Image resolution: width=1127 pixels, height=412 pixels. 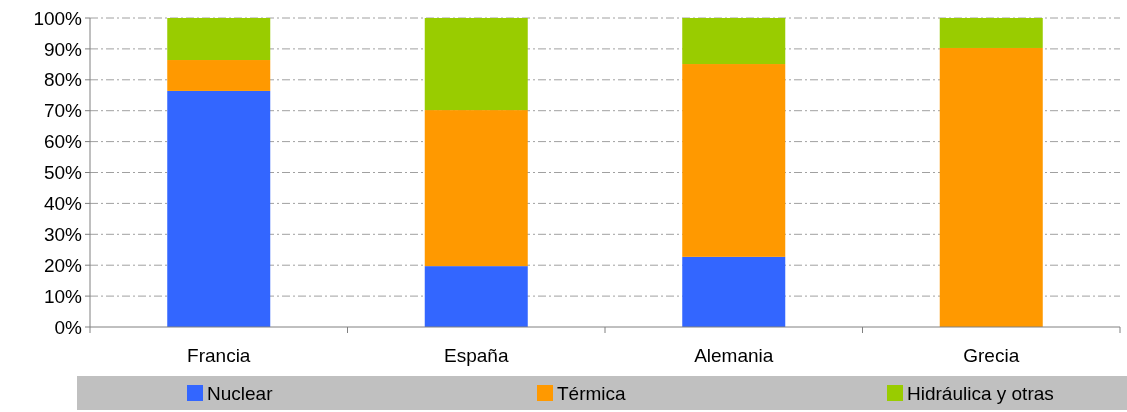 I want to click on y-tick-label: 50%, so click(x=63, y=173).